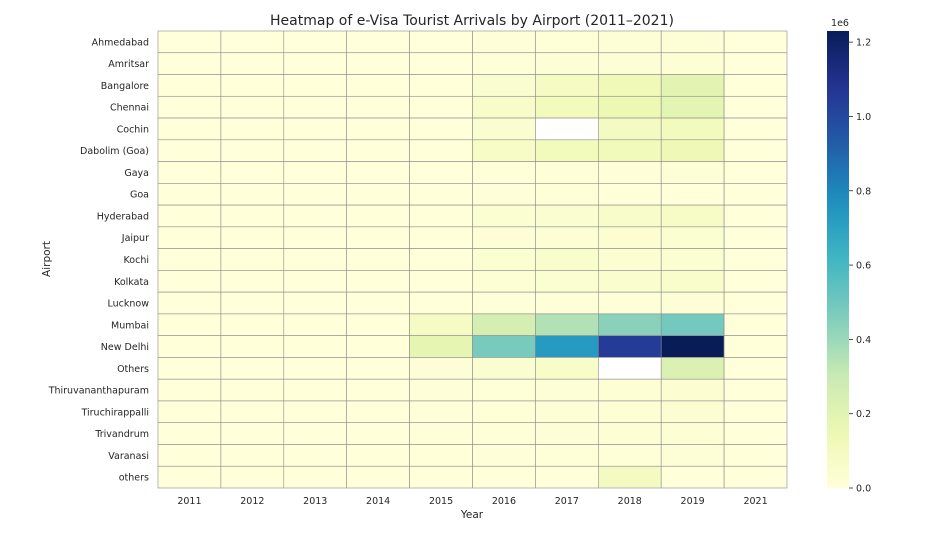  Describe the element at coordinates (133, 129) in the screenshot. I see `y-tick-label: Cochin` at that location.